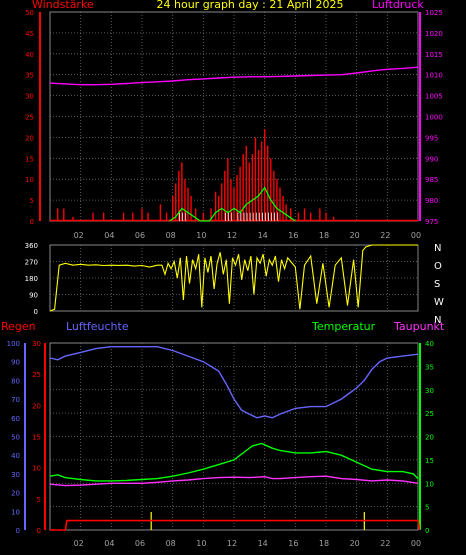  What do you see at coordinates (36, 344) in the screenshot?
I see `rain-tick-label: 30` at bounding box center [36, 344].